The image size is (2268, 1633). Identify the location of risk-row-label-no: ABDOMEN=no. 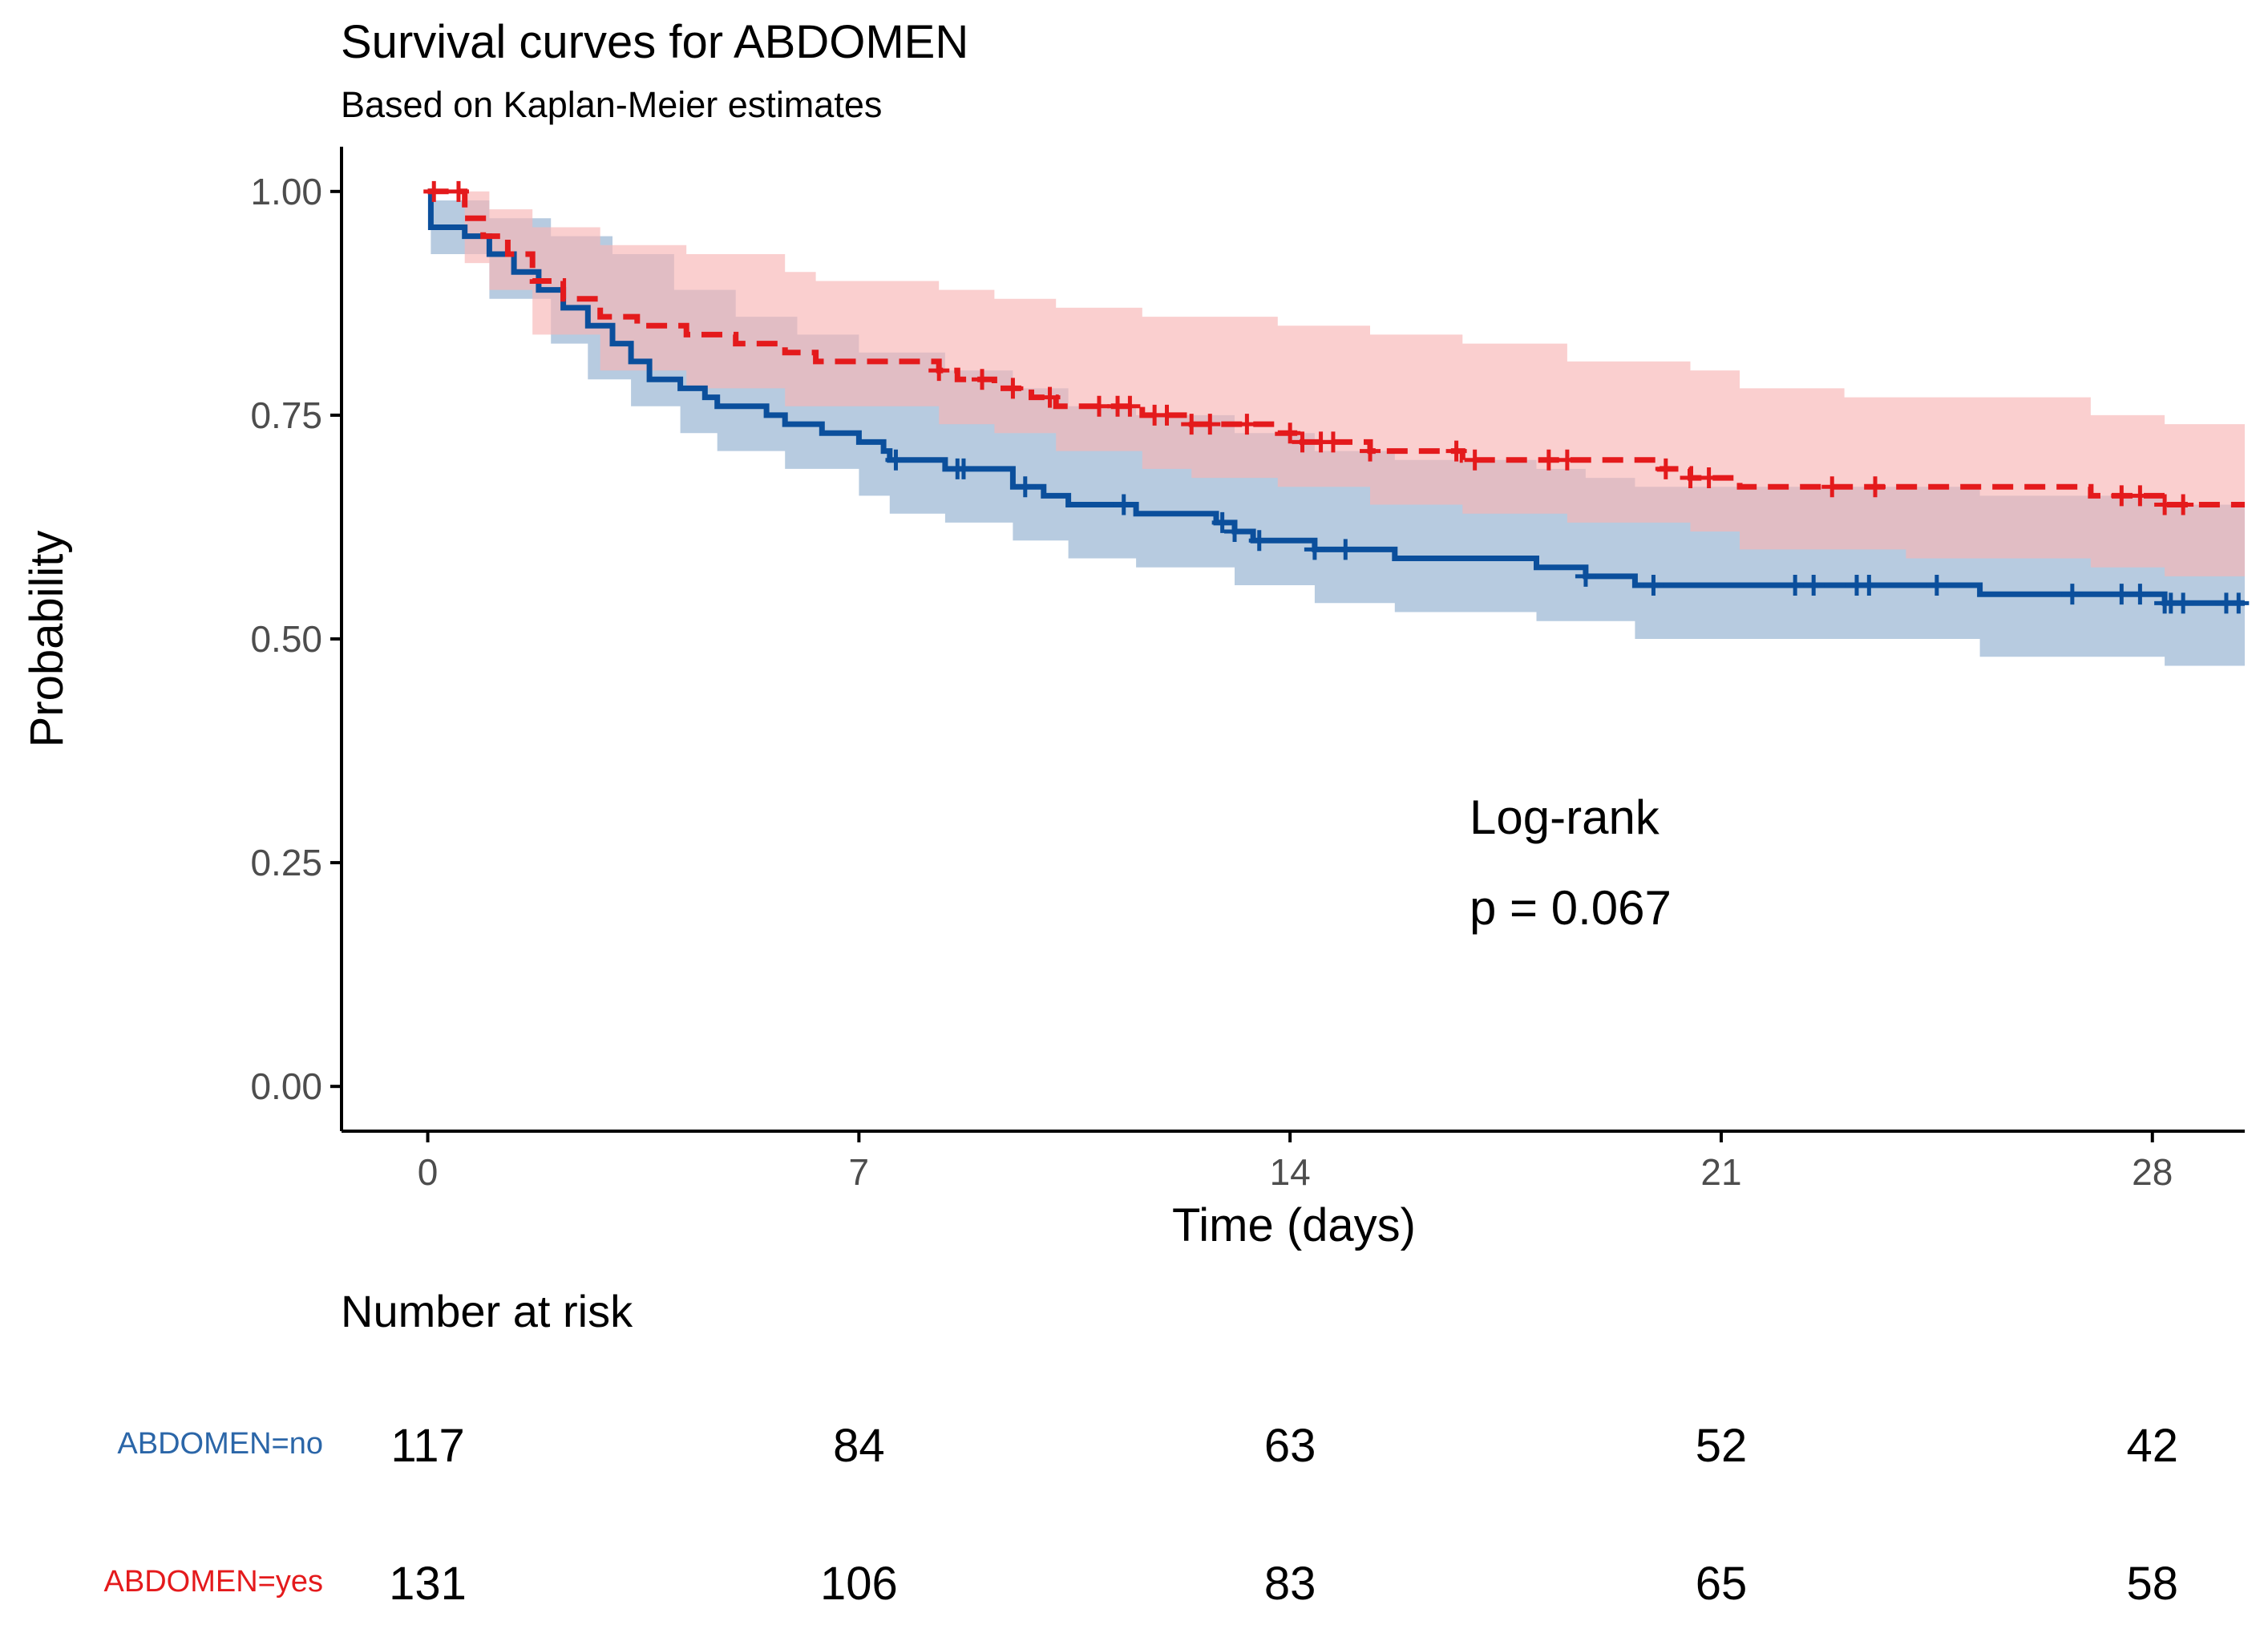
(220, 1444).